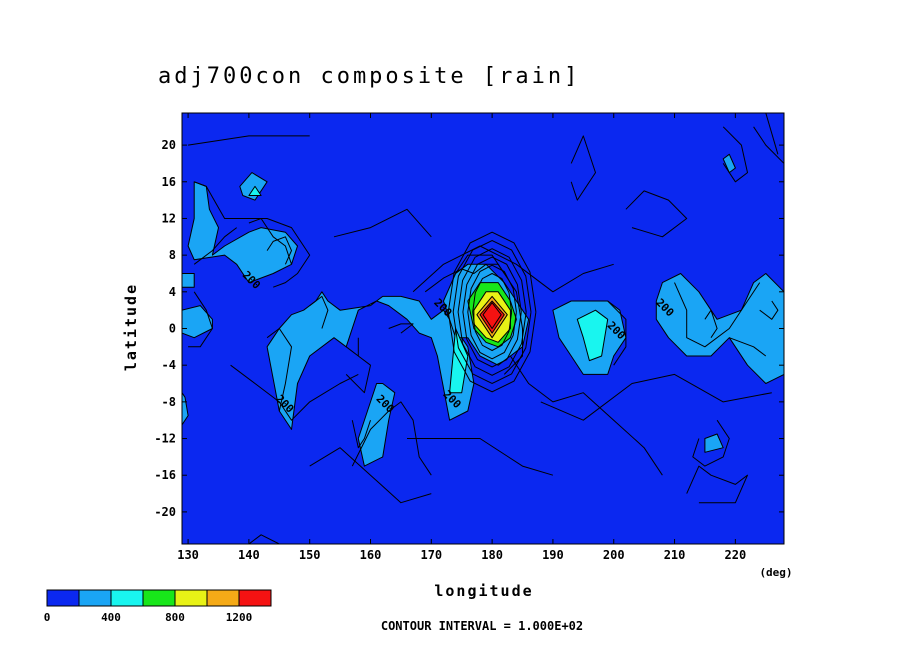 The width and height of the screenshot is (904, 654). Describe the element at coordinates (169, 182) in the screenshot. I see `y-tick-label: 16` at that location.